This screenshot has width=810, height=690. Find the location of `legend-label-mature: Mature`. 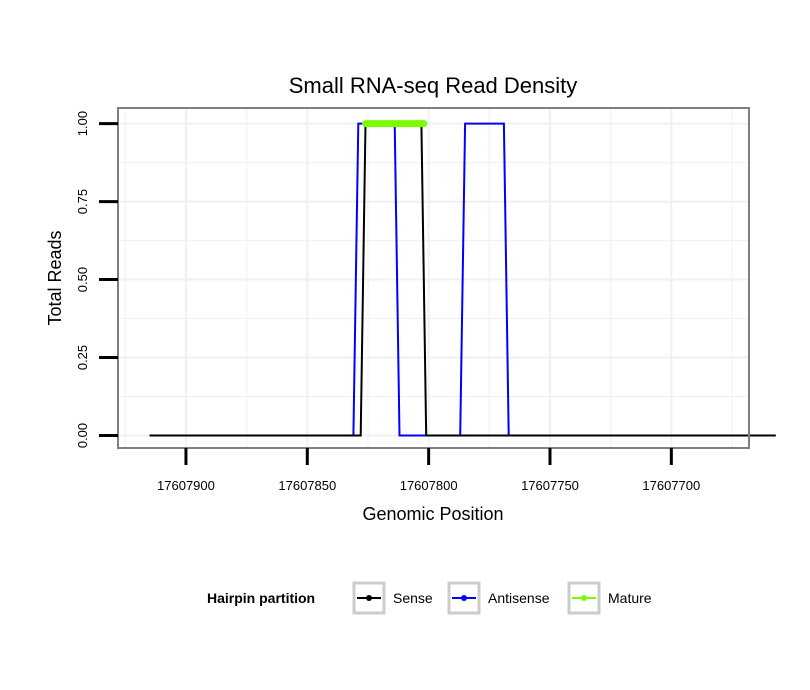

legend-label-mature: Mature is located at coordinates (630, 598).